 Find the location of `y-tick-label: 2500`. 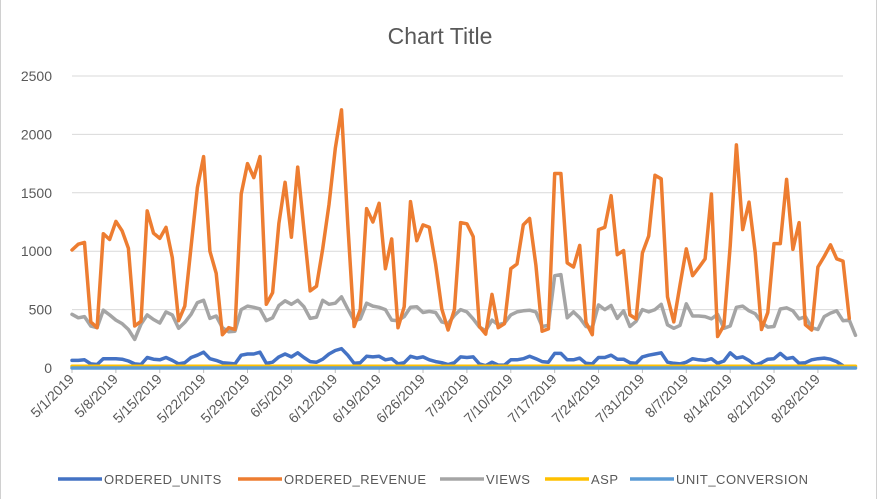

y-tick-label: 2500 is located at coordinates (36, 76).